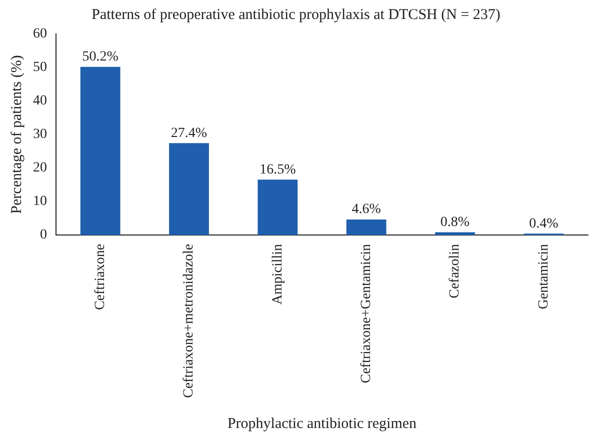 The image size is (600, 441). Describe the element at coordinates (100, 56) in the screenshot. I see `data-label: 50.2%` at that location.